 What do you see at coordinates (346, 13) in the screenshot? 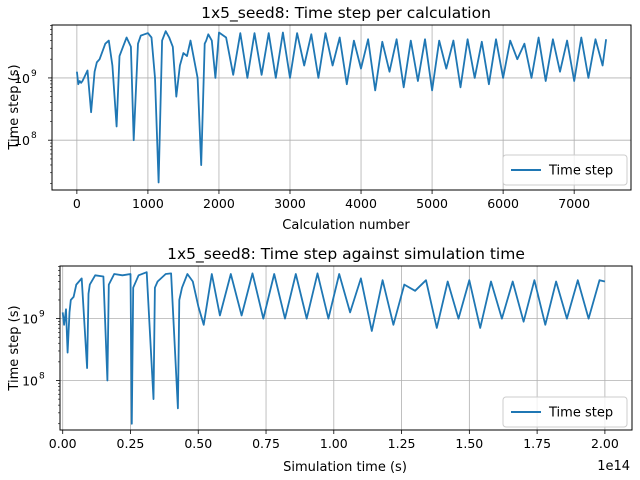
I see `chart-title: 1x5_seed8: Time step per calculation` at bounding box center [346, 13].